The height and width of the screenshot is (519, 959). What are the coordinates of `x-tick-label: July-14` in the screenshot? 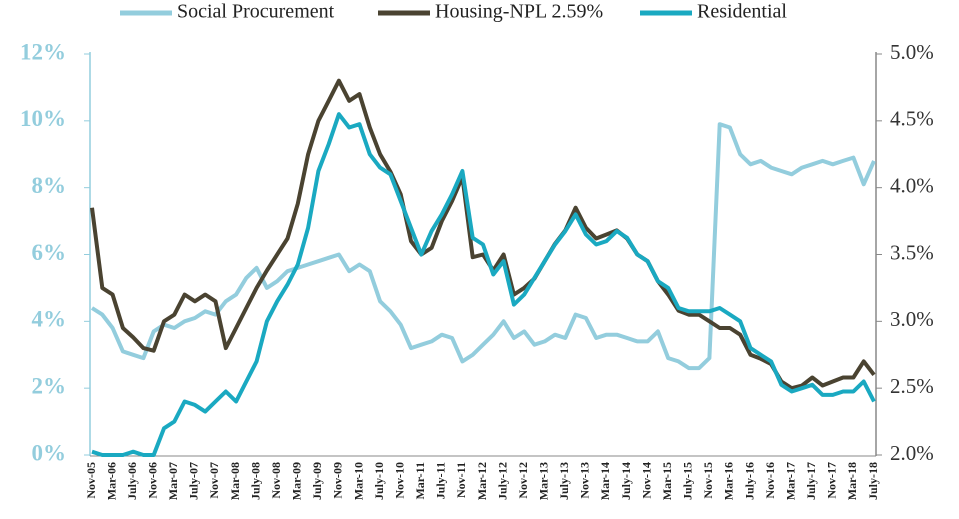 It's located at (626, 481).